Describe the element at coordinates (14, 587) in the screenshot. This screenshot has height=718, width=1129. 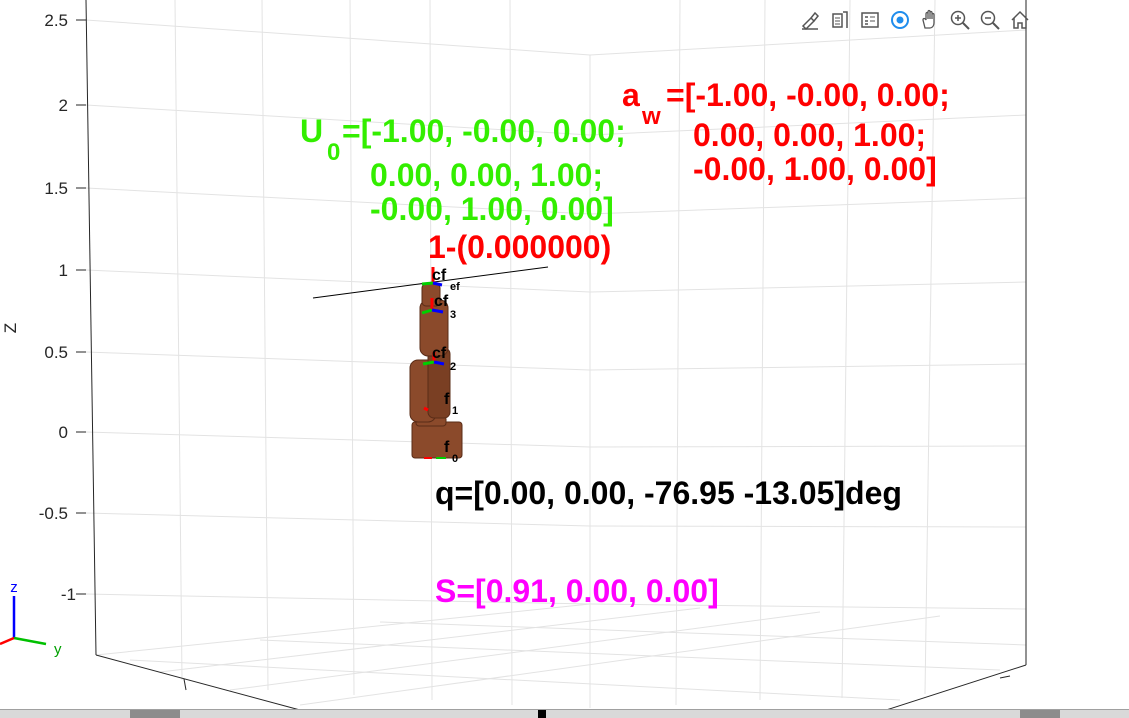
I see `triad-z-label: z` at that location.